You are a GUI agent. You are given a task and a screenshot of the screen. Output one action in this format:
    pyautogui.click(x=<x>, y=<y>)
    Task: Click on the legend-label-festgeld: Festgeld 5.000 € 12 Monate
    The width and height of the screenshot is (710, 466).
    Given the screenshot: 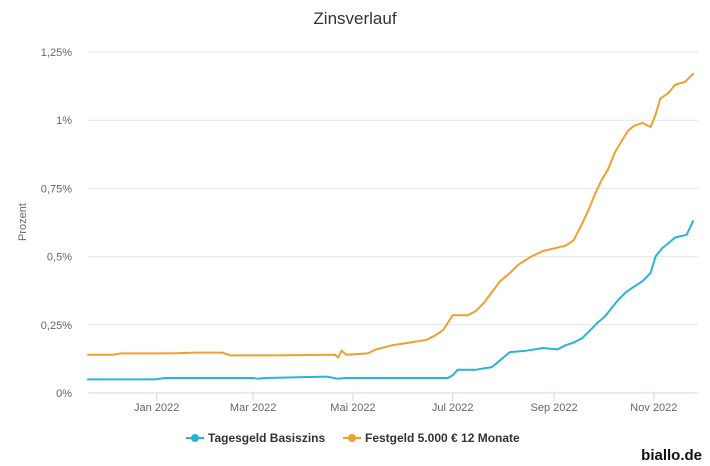 What is the action you would take?
    pyautogui.click(x=442, y=438)
    